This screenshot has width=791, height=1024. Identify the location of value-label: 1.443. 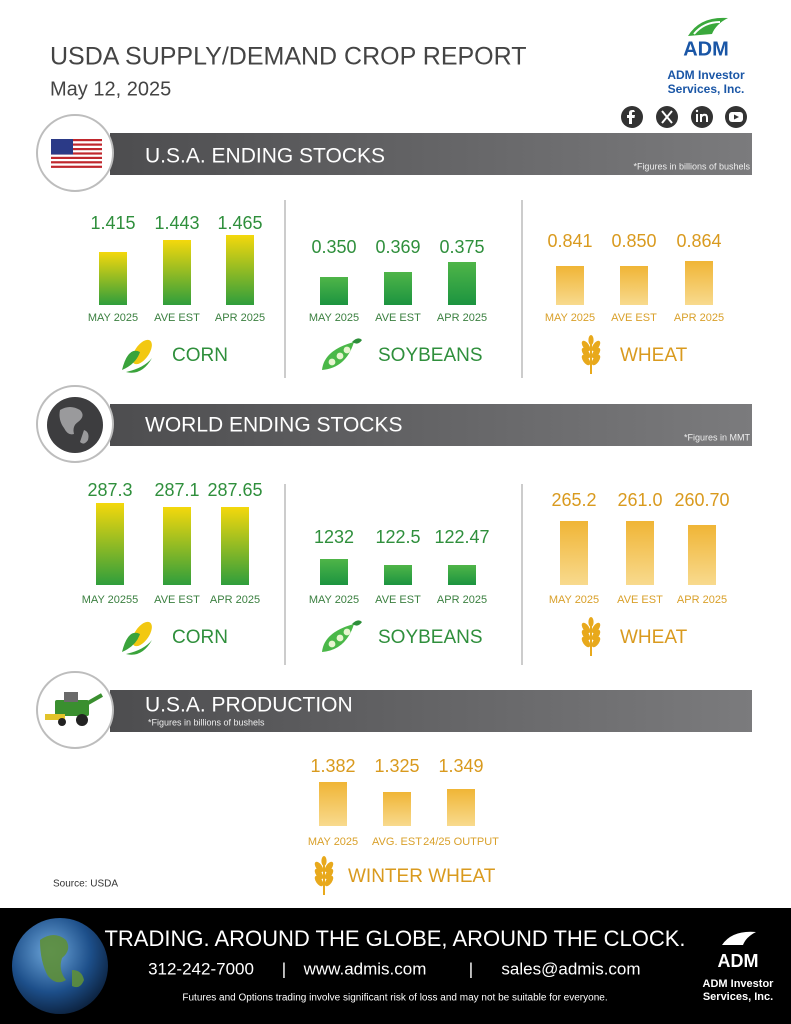
(176, 223).